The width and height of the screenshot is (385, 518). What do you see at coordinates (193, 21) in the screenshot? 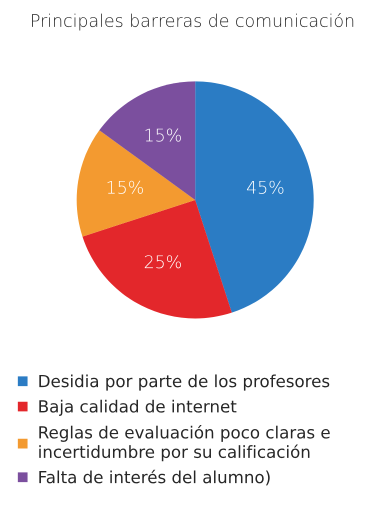
I see `chart-title: Principales barreras de comunicación` at bounding box center [193, 21].